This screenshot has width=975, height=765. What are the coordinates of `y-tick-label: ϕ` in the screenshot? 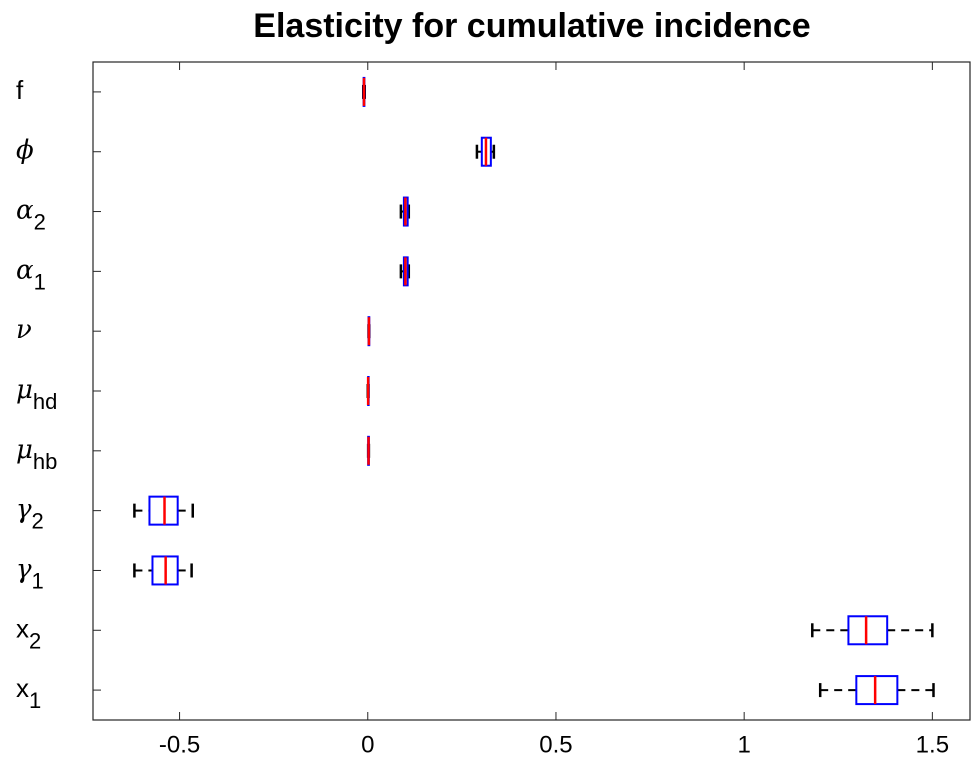 It's located at (25, 151).